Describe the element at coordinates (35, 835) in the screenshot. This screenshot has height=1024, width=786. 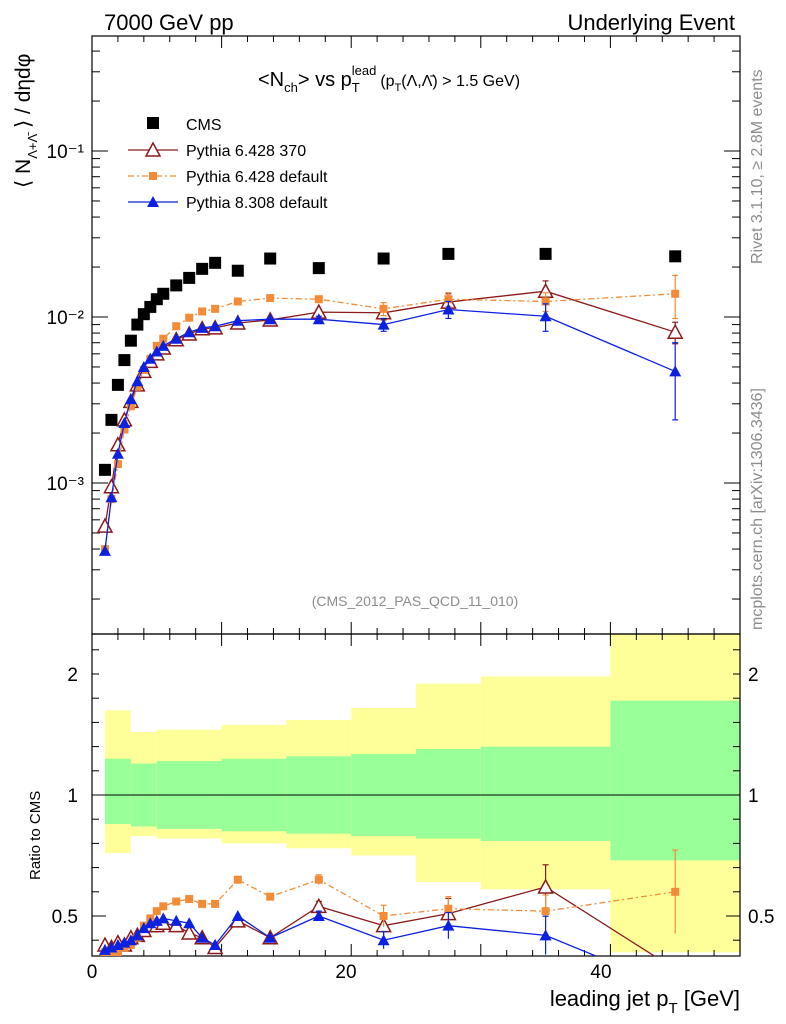
I see `ratio-axis-title: Ratio to CMS` at that location.